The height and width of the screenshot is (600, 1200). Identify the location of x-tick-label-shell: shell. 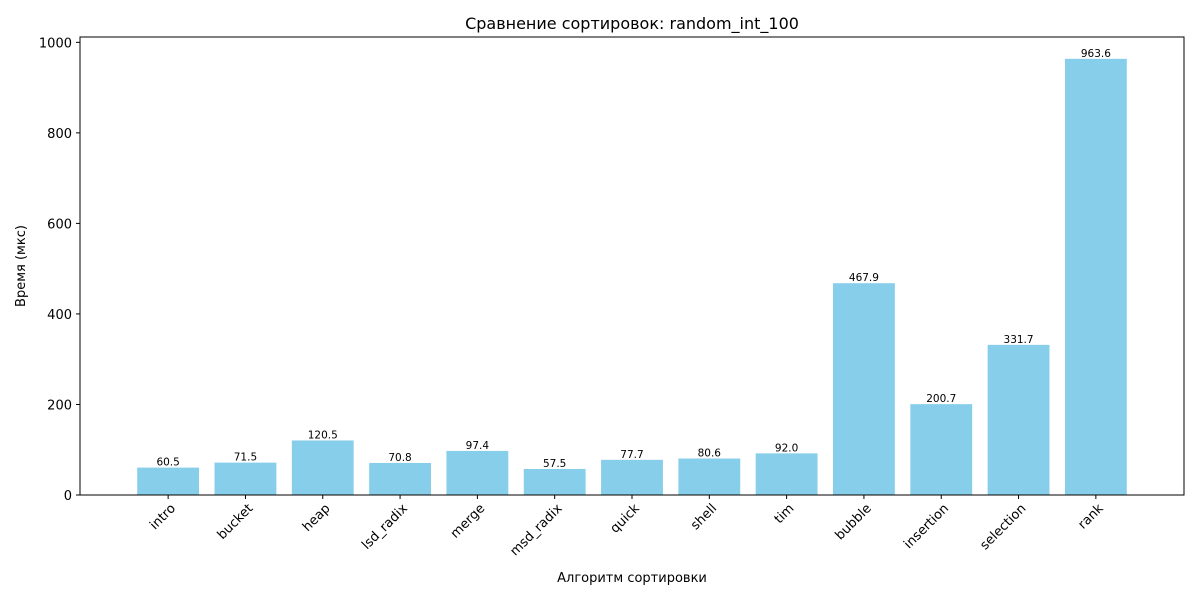
(704, 517).